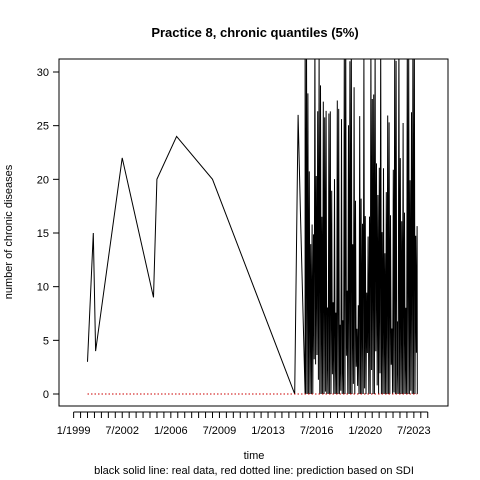 The image size is (480, 480). I want to click on x-tick-label: 7/2023, so click(414, 431).